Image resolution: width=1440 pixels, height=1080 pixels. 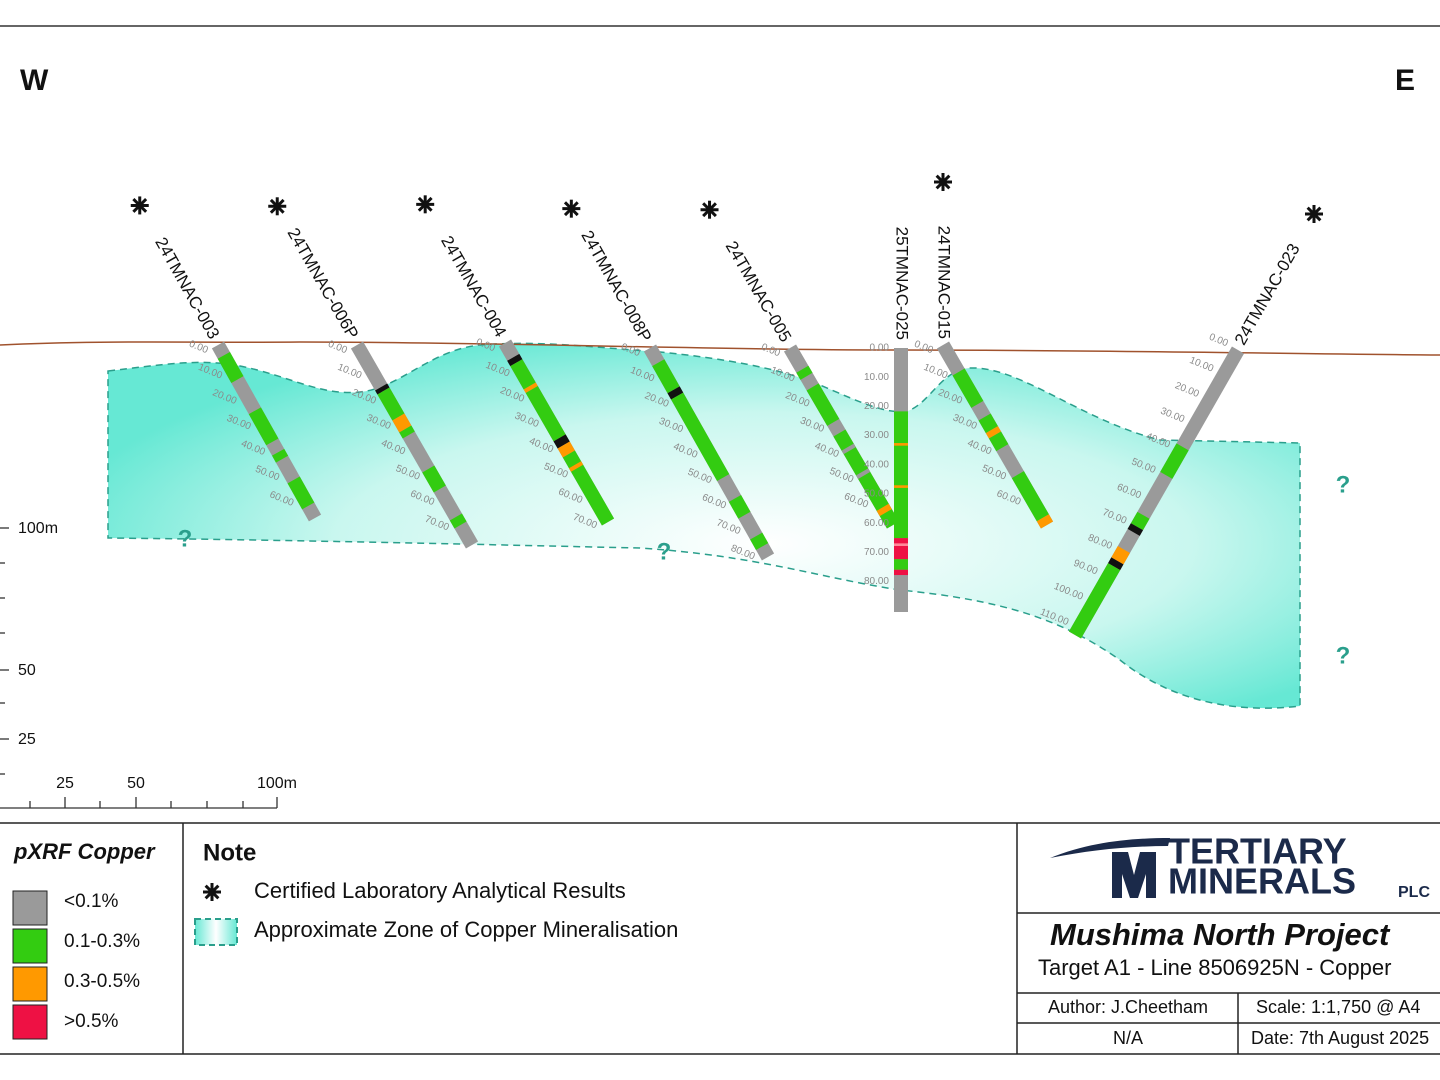 What do you see at coordinates (187, 288) in the screenshot?
I see `hole-label: 24TMNAC-003` at bounding box center [187, 288].